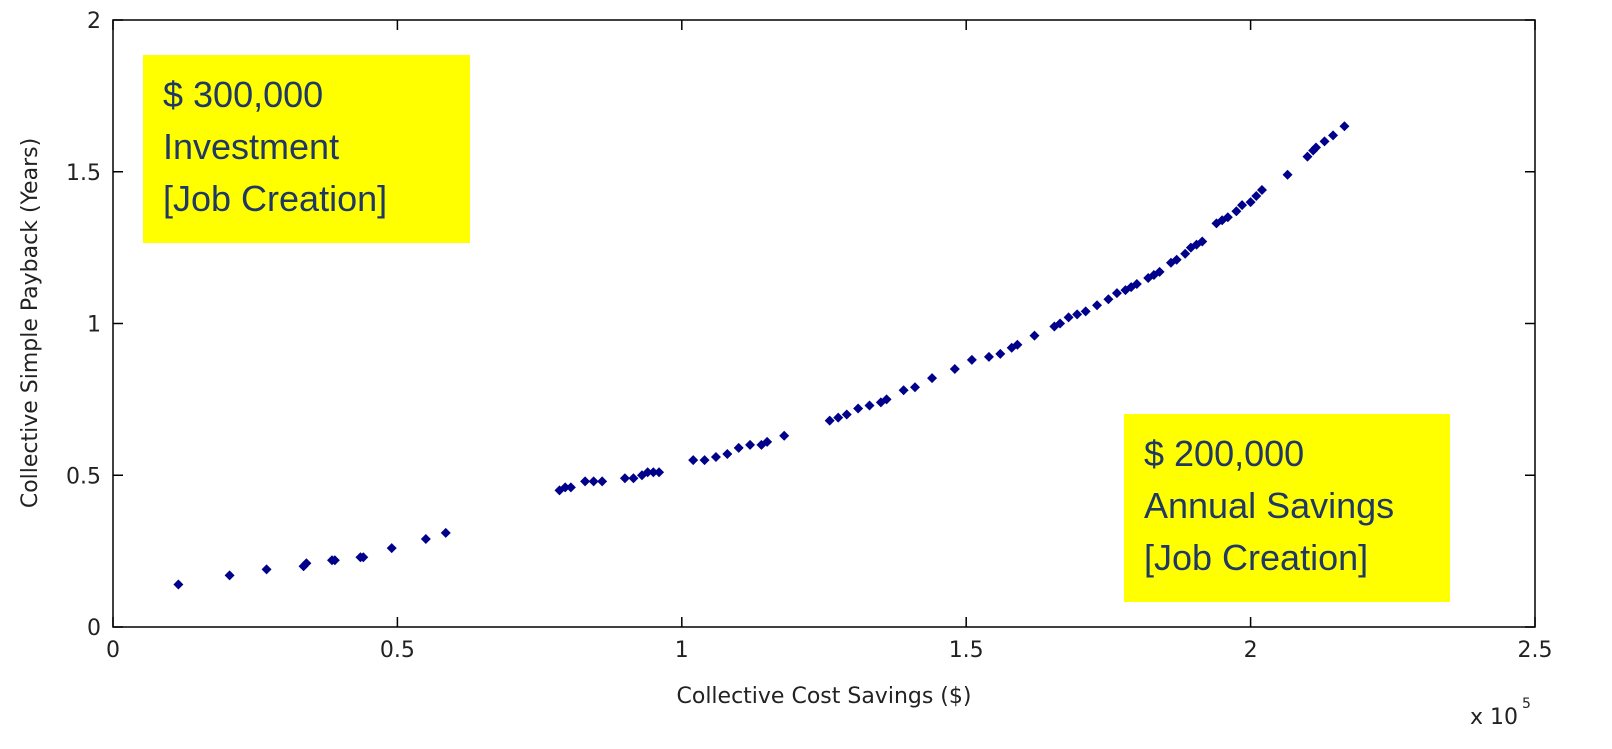 The height and width of the screenshot is (749, 1612). What do you see at coordinates (682, 650) in the screenshot?
I see `x-tick-label: 1` at bounding box center [682, 650].